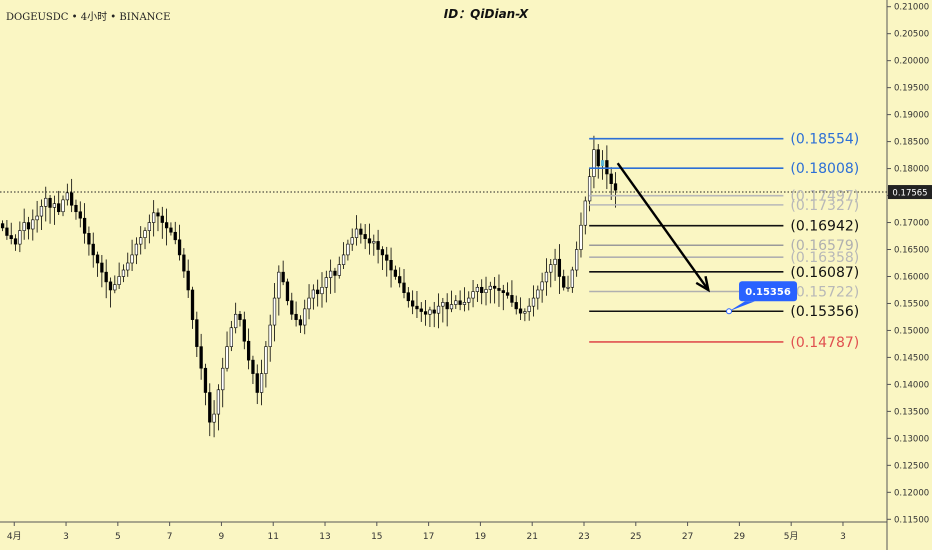 This screenshot has height=550, width=932. Describe the element at coordinates (911, 358) in the screenshot. I see `y-tick-label: 0.14500` at that location.